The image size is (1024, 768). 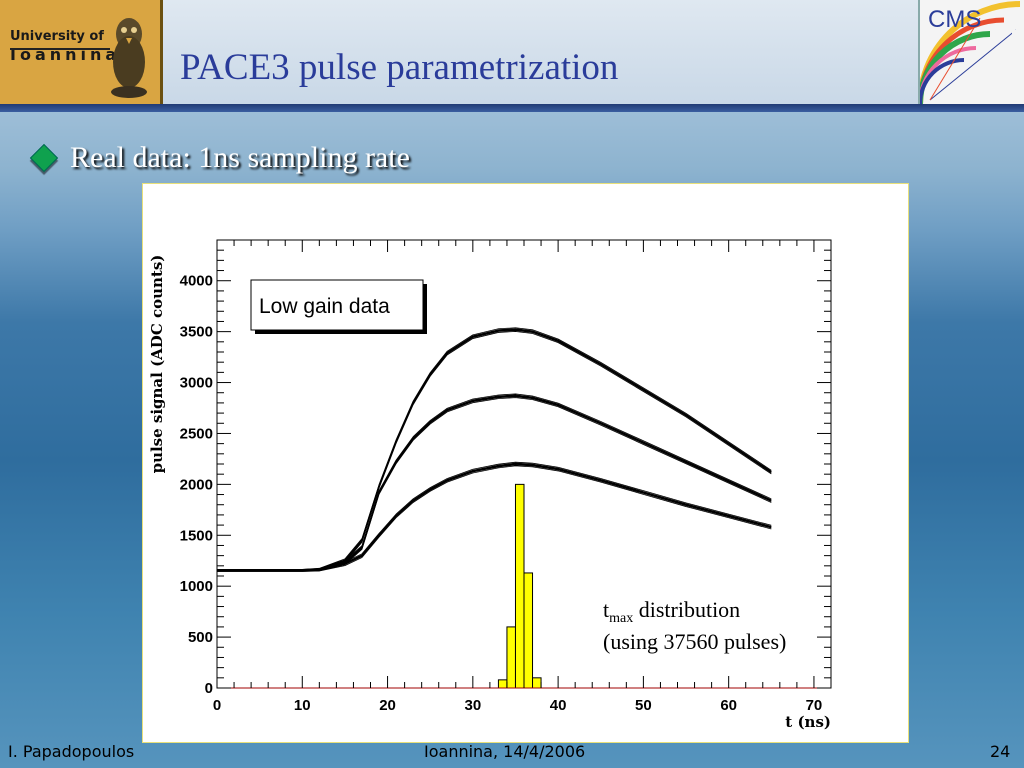 What do you see at coordinates (196, 484) in the screenshot?
I see `y-tick-label-2000: 2000` at bounding box center [196, 484].